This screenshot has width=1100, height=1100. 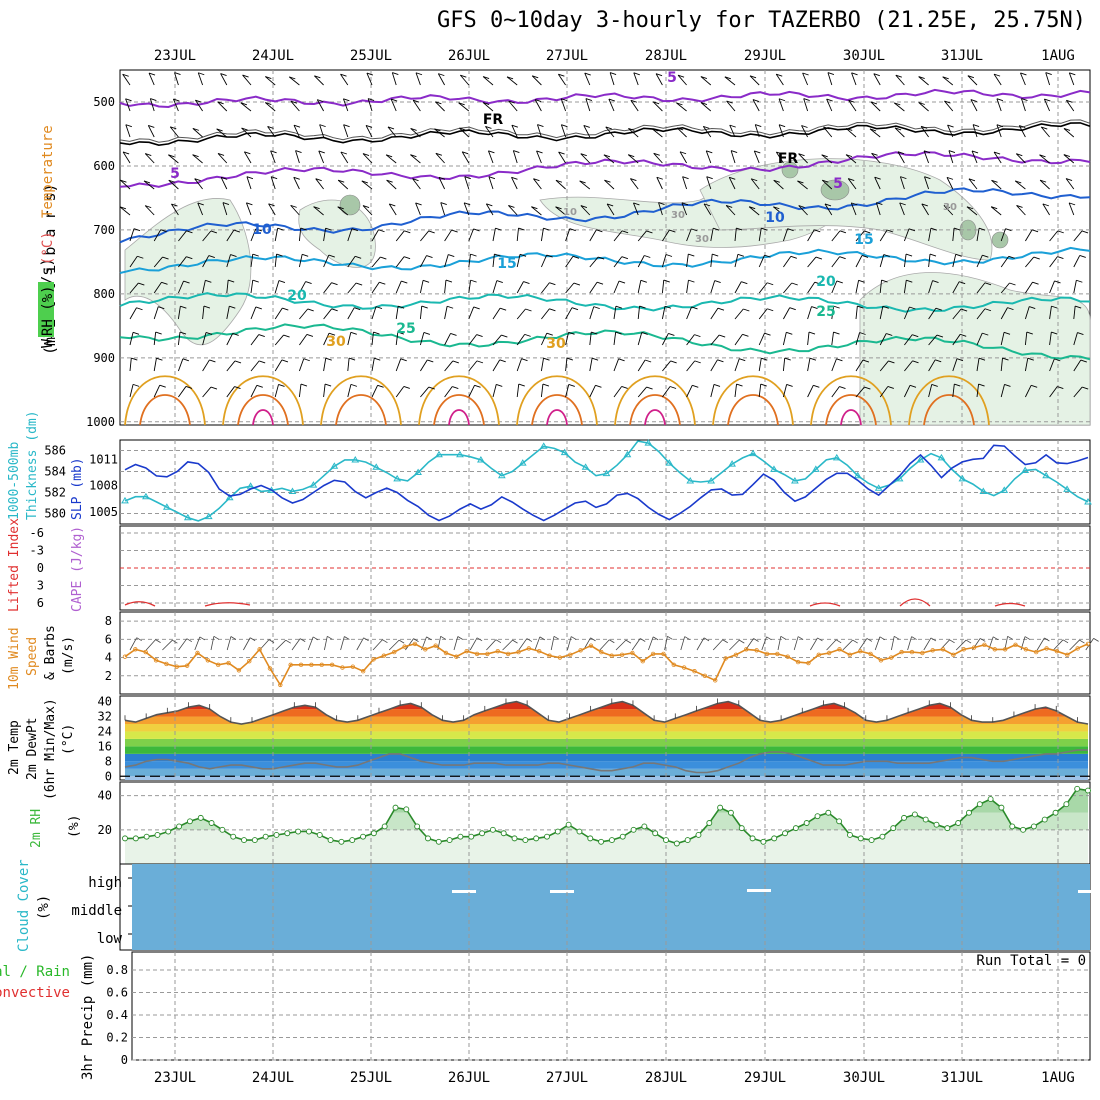 I want to click on y-tick-label: 1008, so click(x=103, y=486).